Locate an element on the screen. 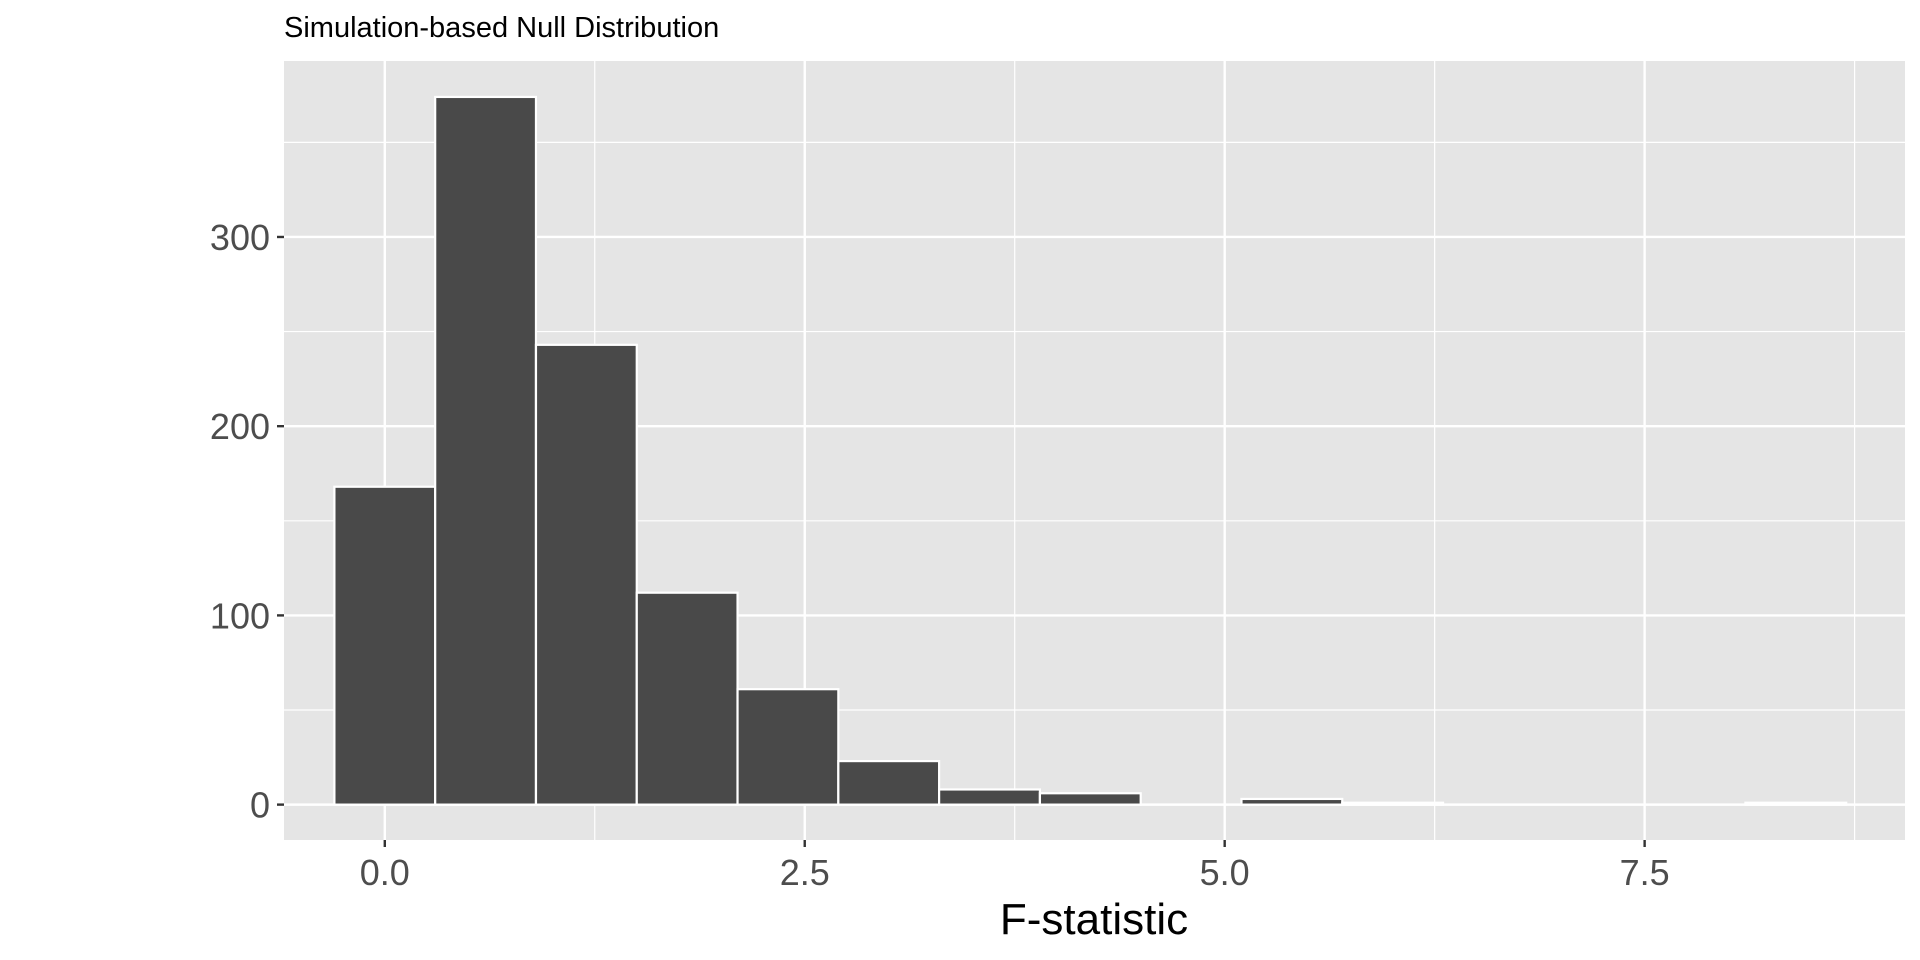 Image resolution: width=1920 pixels, height=960 pixels. y-tick-label: 100 is located at coordinates (240, 615).